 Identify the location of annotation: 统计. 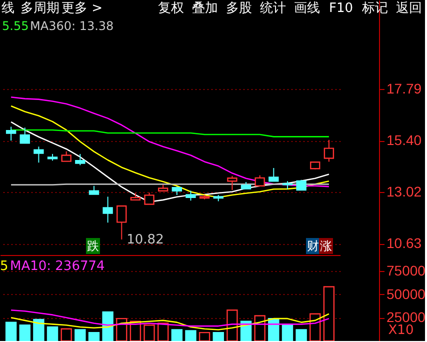
(273, 8).